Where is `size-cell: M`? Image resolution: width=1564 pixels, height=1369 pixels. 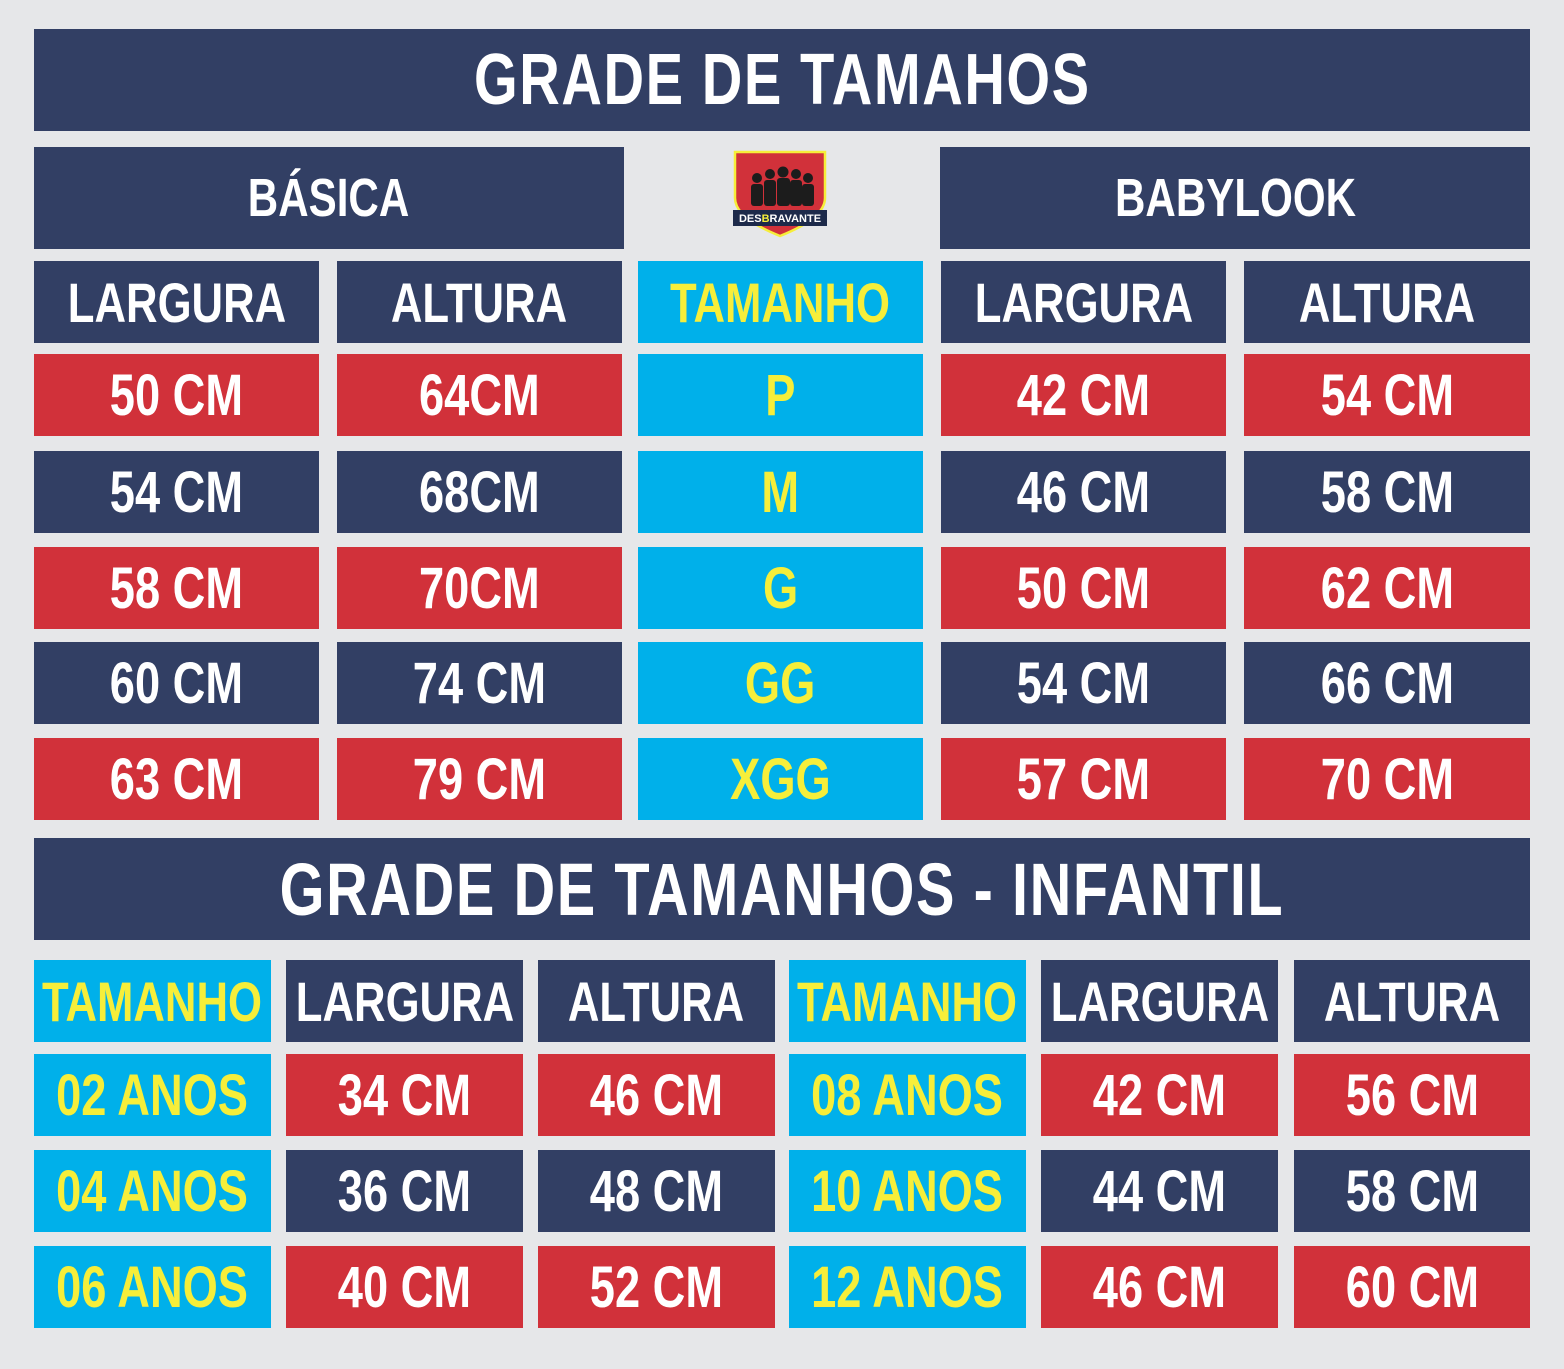
size-cell: M is located at coordinates (780, 492).